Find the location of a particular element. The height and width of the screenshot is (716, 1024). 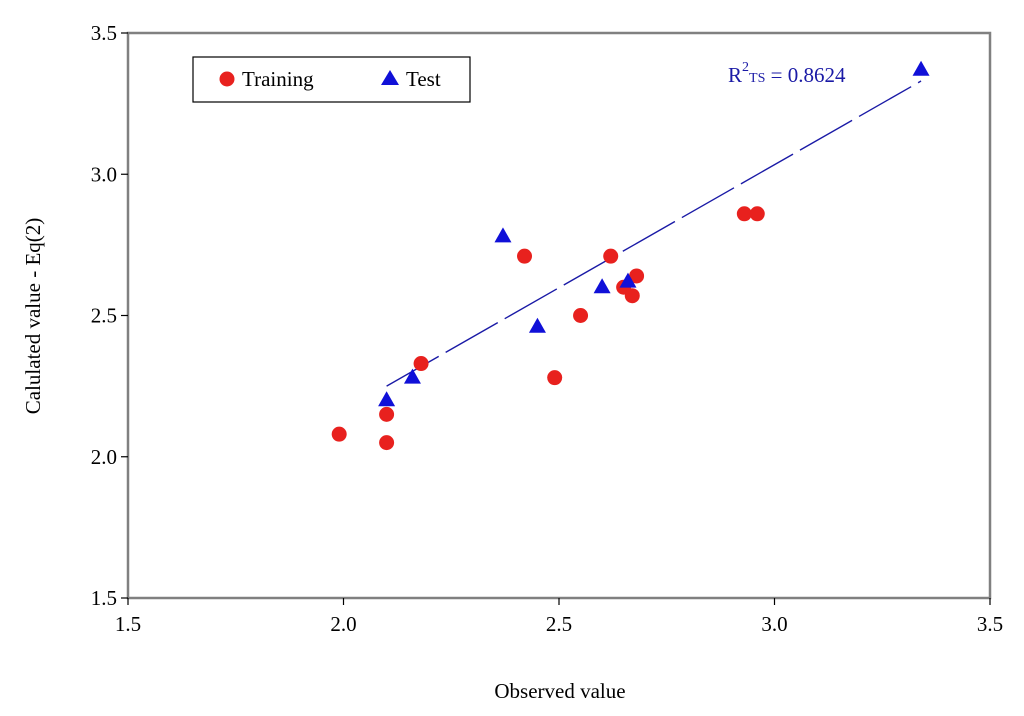

x-tick-label: 3.5 is located at coordinates (990, 624).